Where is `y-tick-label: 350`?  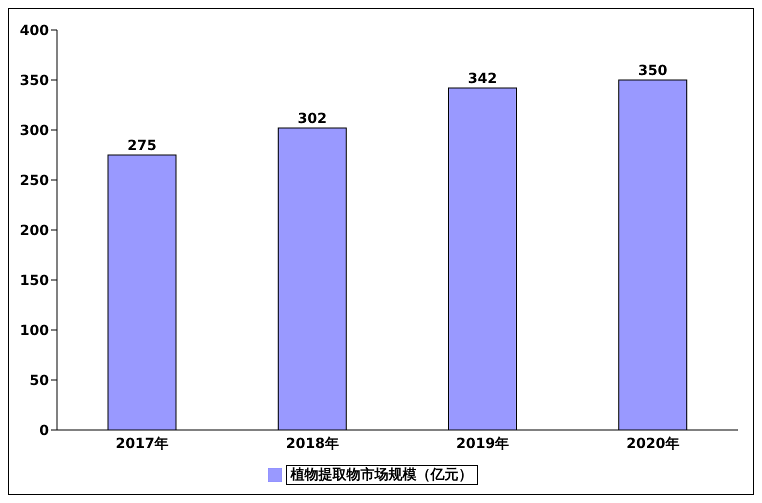
y-tick-label: 350 is located at coordinates (35, 80).